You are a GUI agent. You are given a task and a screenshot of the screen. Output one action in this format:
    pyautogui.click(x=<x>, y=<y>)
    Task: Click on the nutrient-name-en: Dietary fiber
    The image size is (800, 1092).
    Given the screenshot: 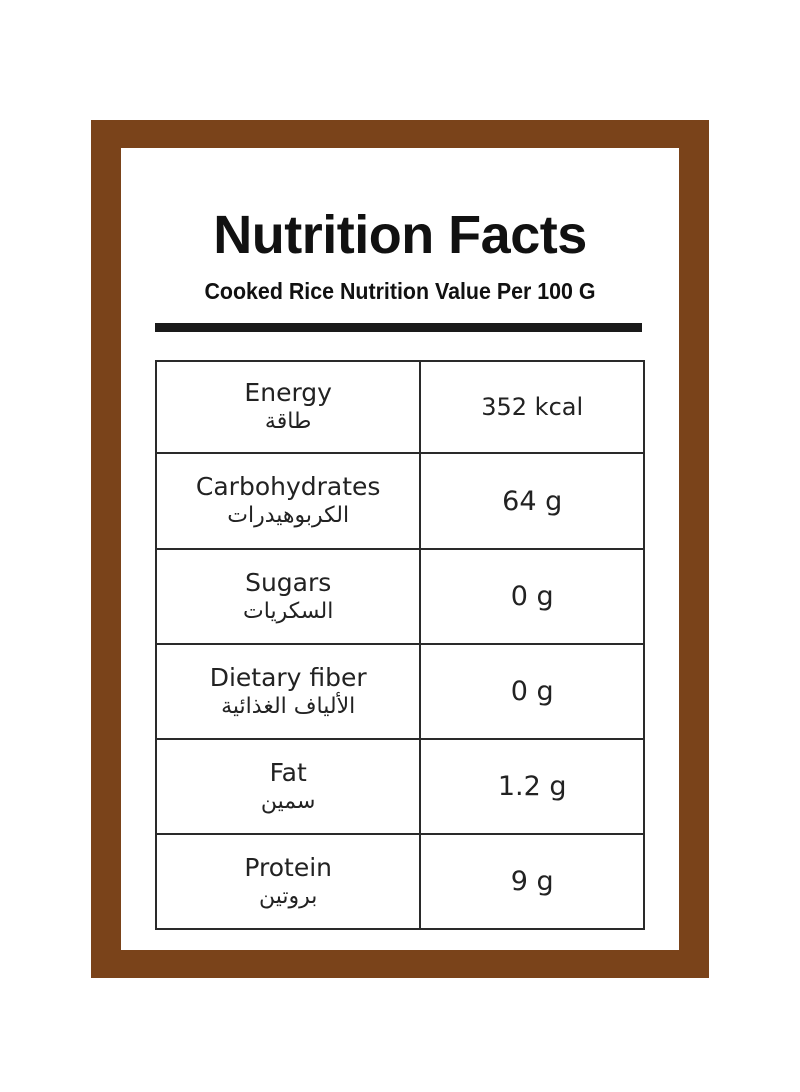 What is the action you would take?
    pyautogui.click(x=288, y=677)
    